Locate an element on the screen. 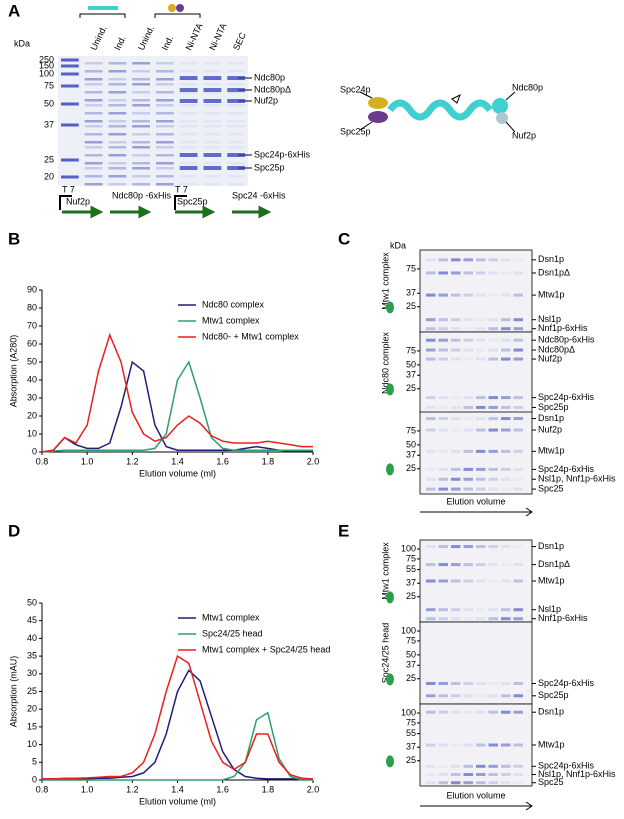  construct-label: T 7 is located at coordinates (68, 189).